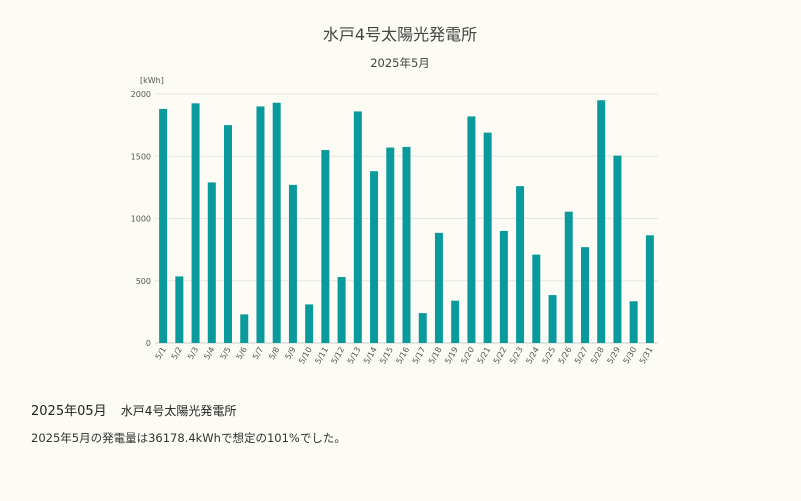 The image size is (801, 501). Describe the element at coordinates (484, 356) in the screenshot. I see `x-tick-label: 5/21` at that location.